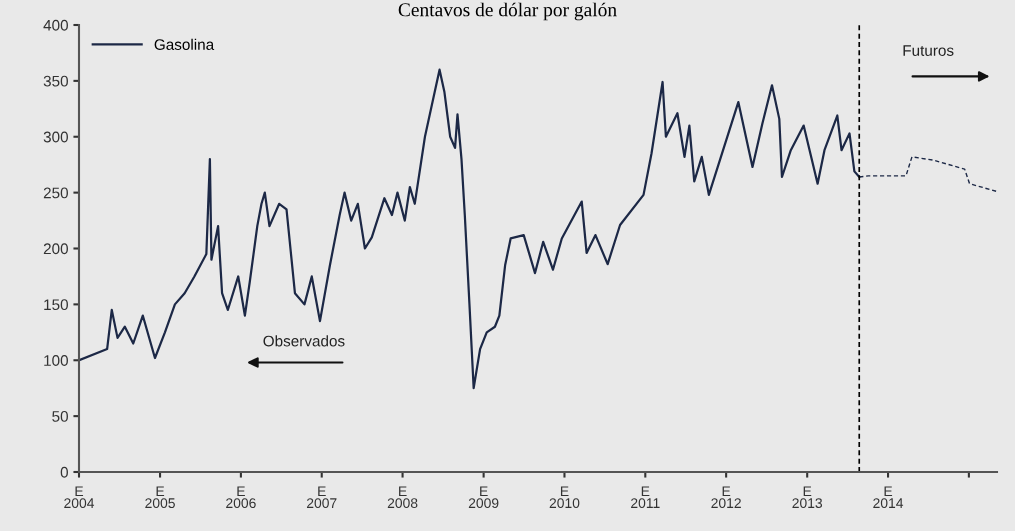  What do you see at coordinates (888, 497) in the screenshot?
I see `x-tick-label: E 2014` at bounding box center [888, 497].